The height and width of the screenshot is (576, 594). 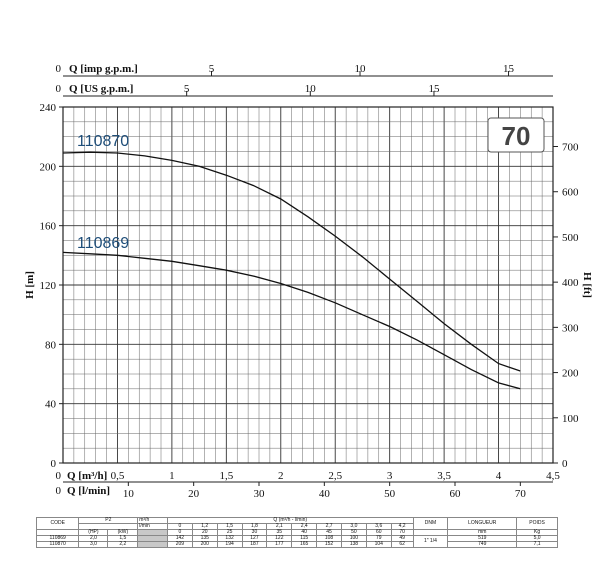 I want to click on bottom-tick-label: 4,5, so click(x=553, y=476).